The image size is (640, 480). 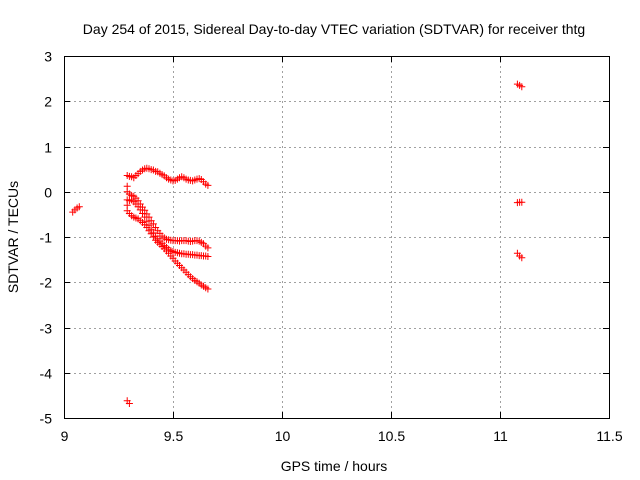 What do you see at coordinates (48, 193) in the screenshot?
I see `y-tick-label: 0` at bounding box center [48, 193].